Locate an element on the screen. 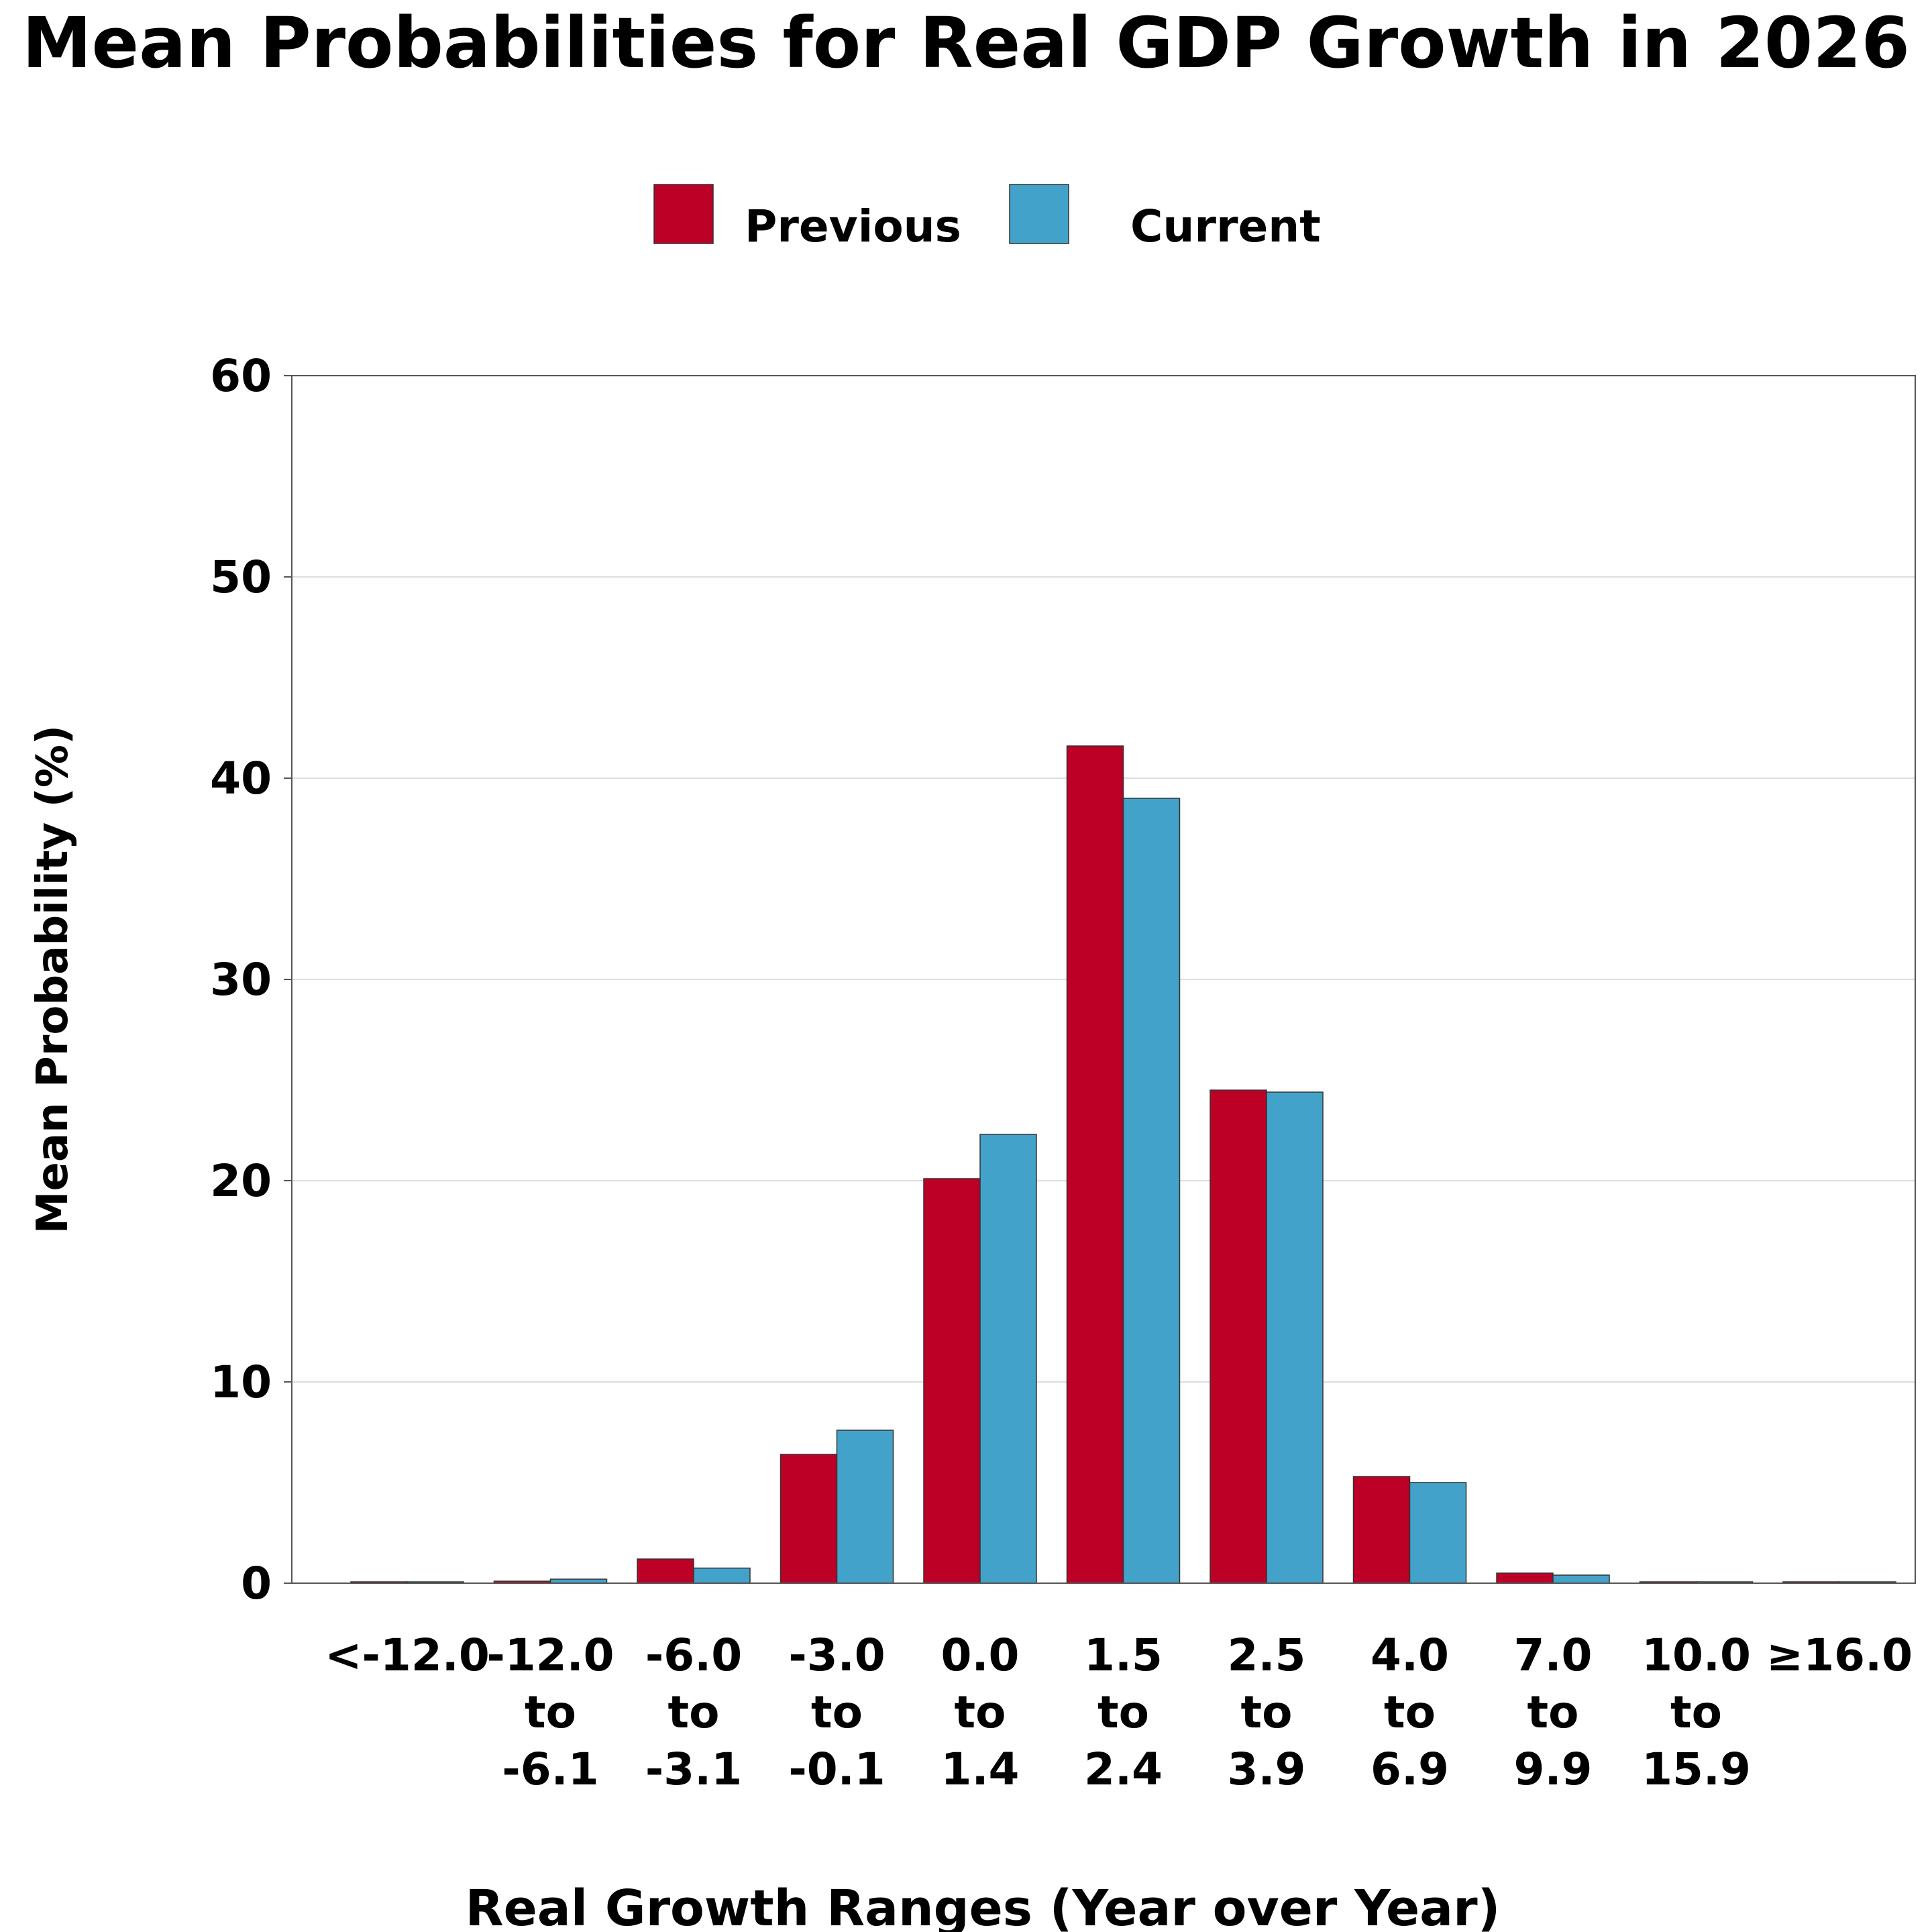 The width and height of the screenshot is (1932, 1932). legend-item-previous: Previous is located at coordinates (807, 218).